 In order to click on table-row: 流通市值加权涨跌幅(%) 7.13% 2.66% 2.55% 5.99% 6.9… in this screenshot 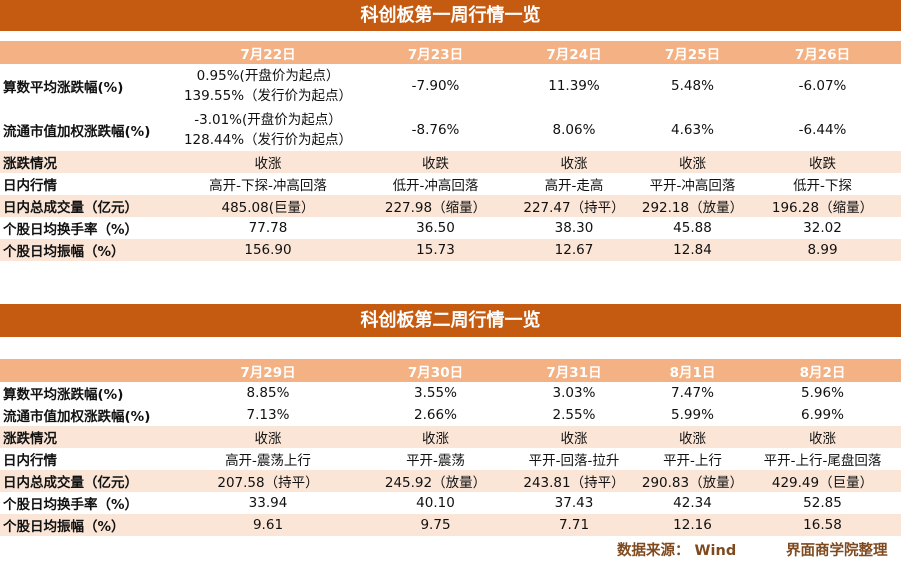, I will do `click(450, 415)`.